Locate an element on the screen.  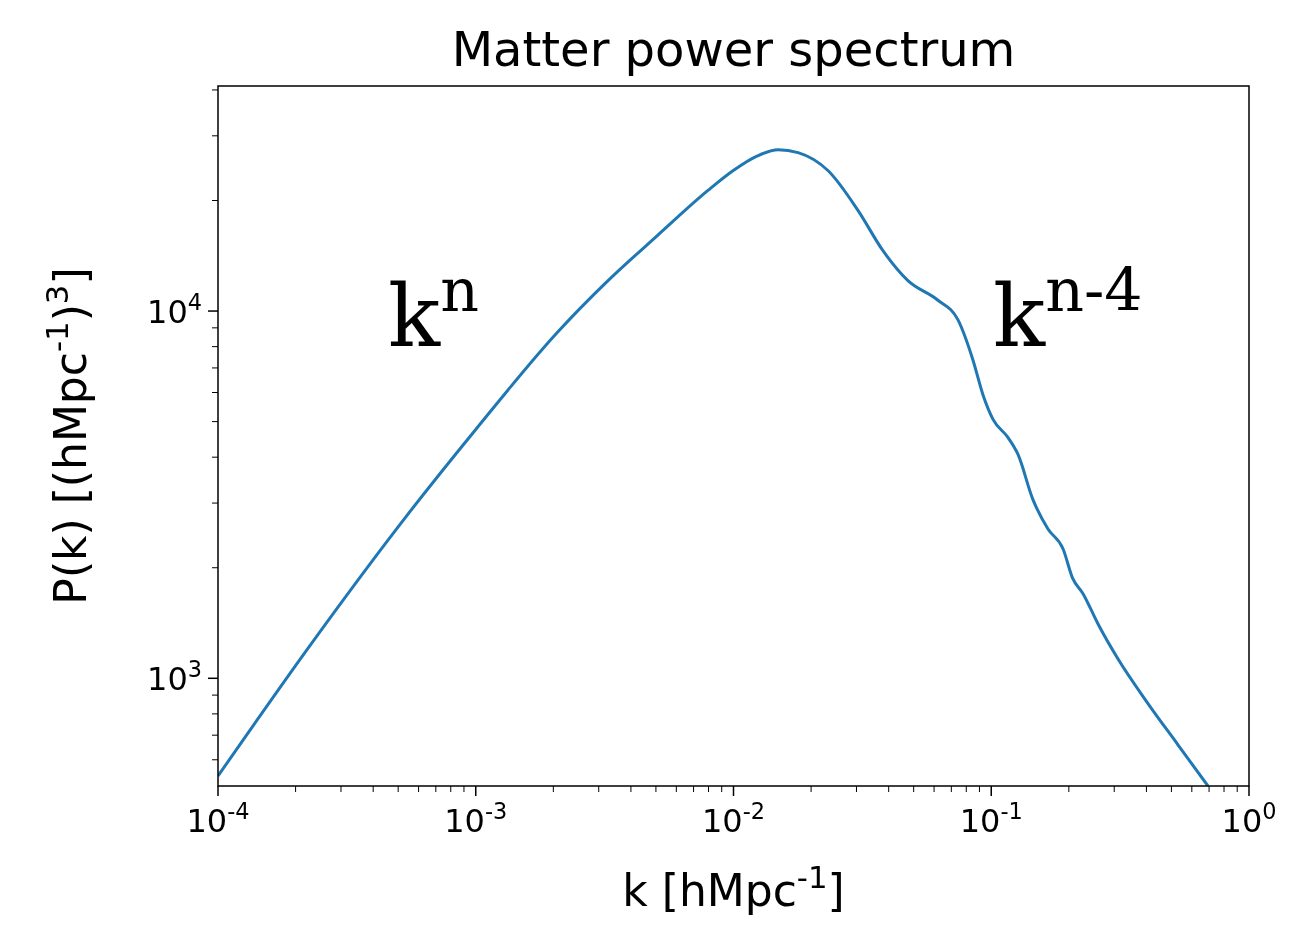
x-tick-label: 10$^{-2}$ is located at coordinates (733, 819).